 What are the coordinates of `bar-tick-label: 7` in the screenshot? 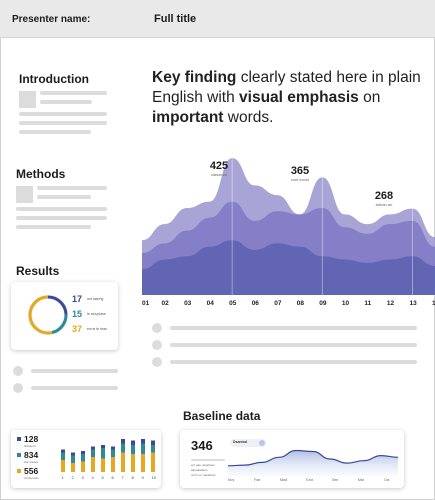 It's located at (122, 477).